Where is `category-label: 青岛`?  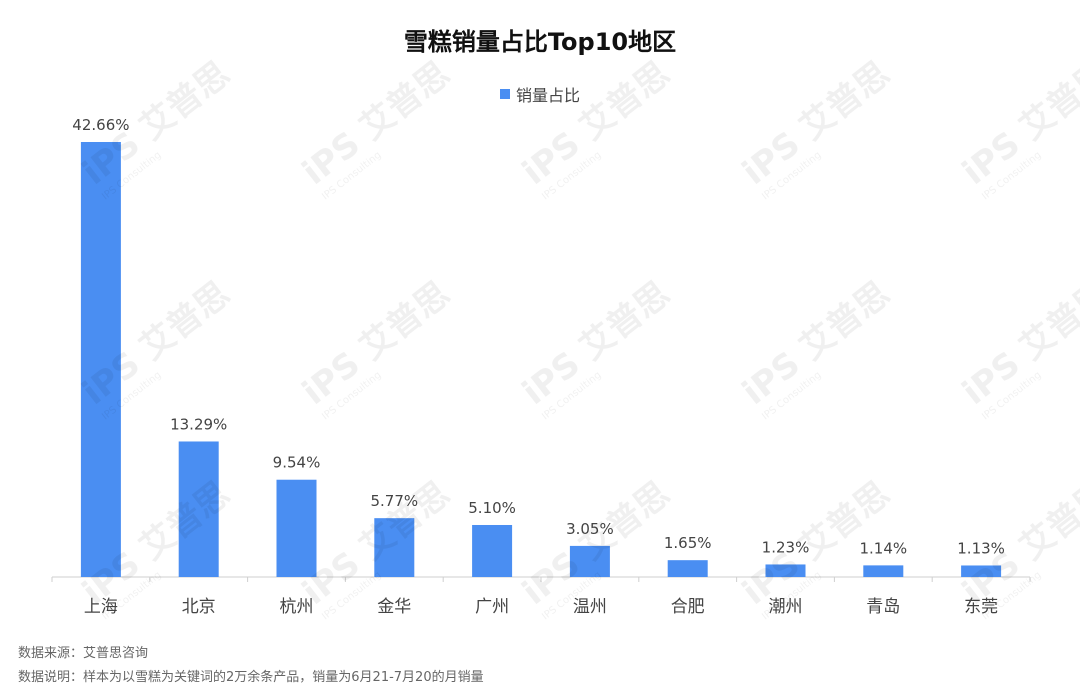 category-label: 青岛 is located at coordinates (883, 607).